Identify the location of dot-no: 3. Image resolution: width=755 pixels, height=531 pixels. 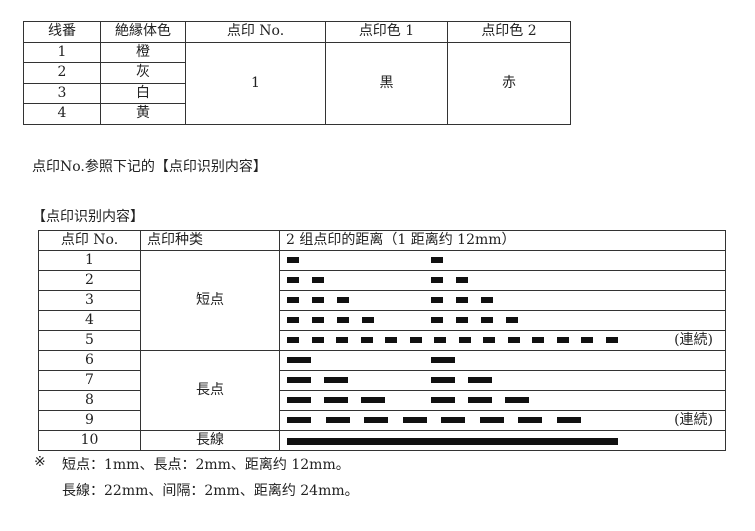
(89, 300).